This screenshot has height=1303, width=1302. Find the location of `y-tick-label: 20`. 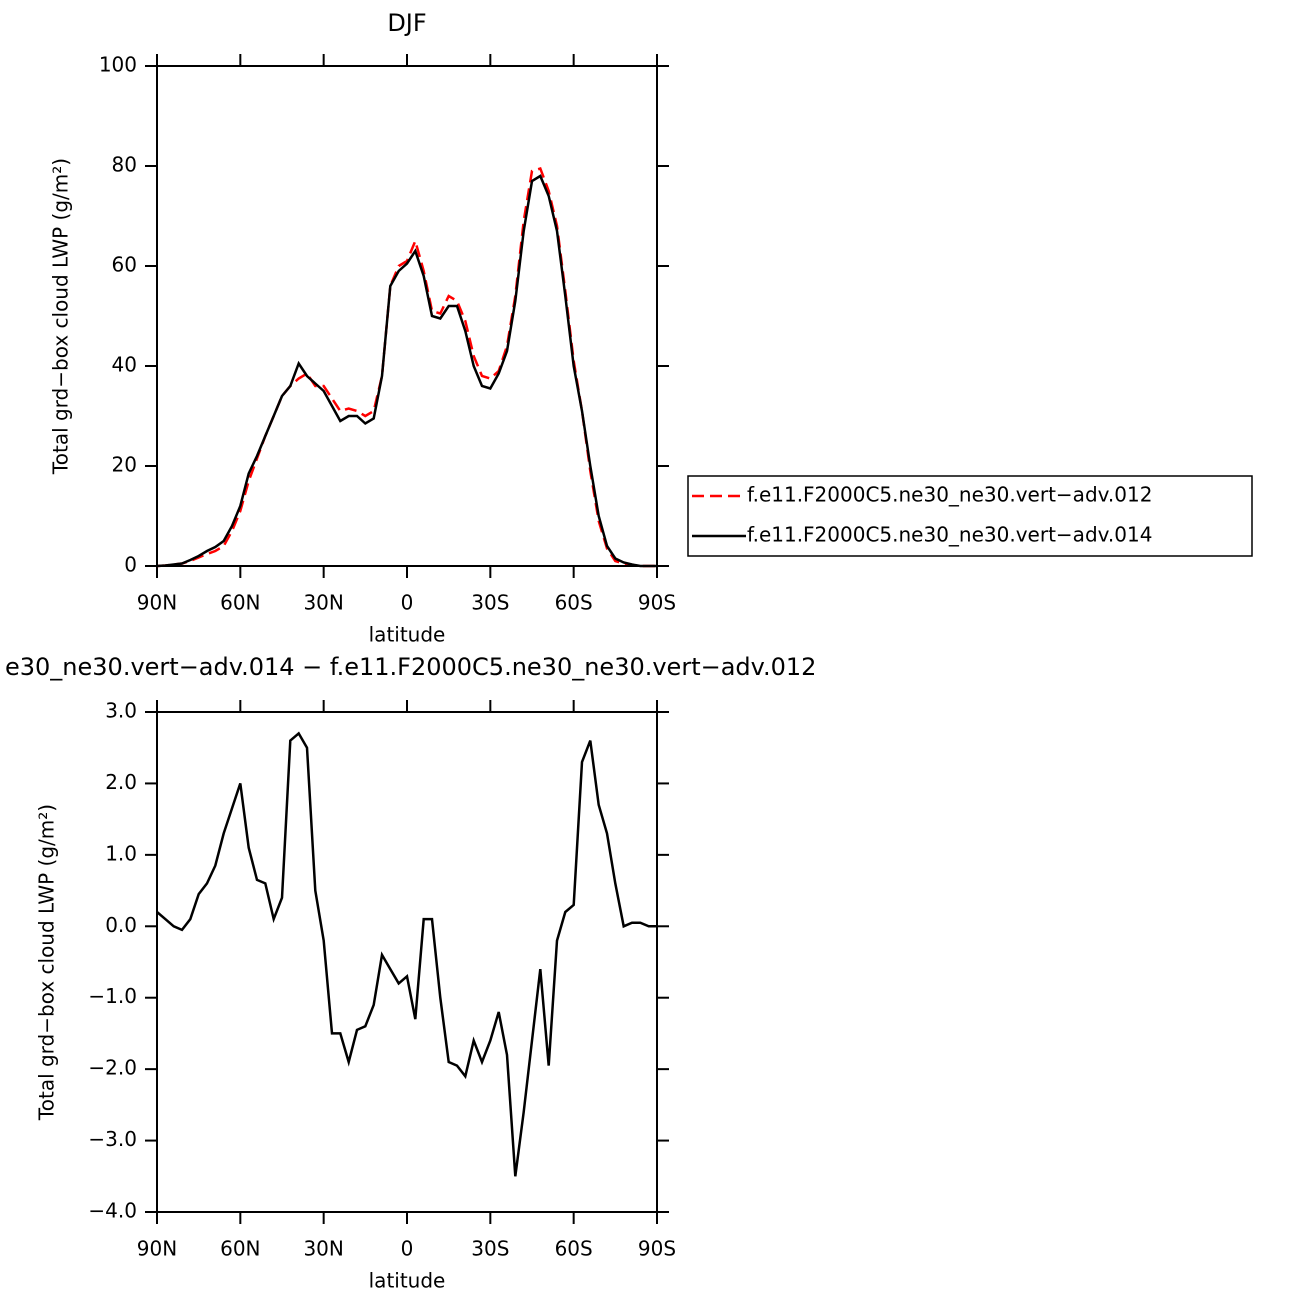

y-tick-label: 20 is located at coordinates (124, 465).